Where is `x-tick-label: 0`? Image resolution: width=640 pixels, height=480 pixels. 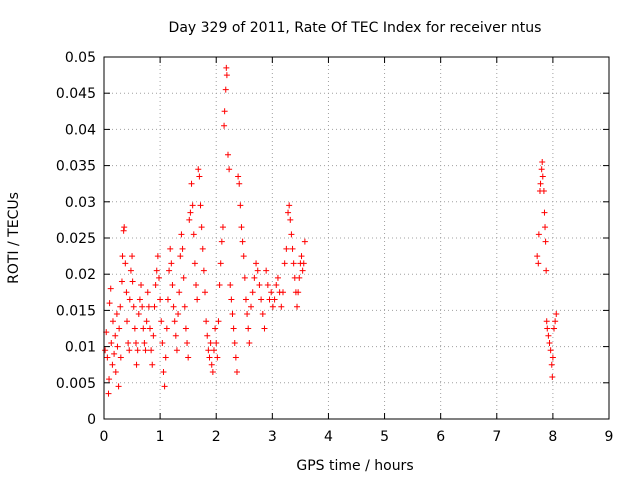 x-tick-label: 0 is located at coordinates (104, 437).